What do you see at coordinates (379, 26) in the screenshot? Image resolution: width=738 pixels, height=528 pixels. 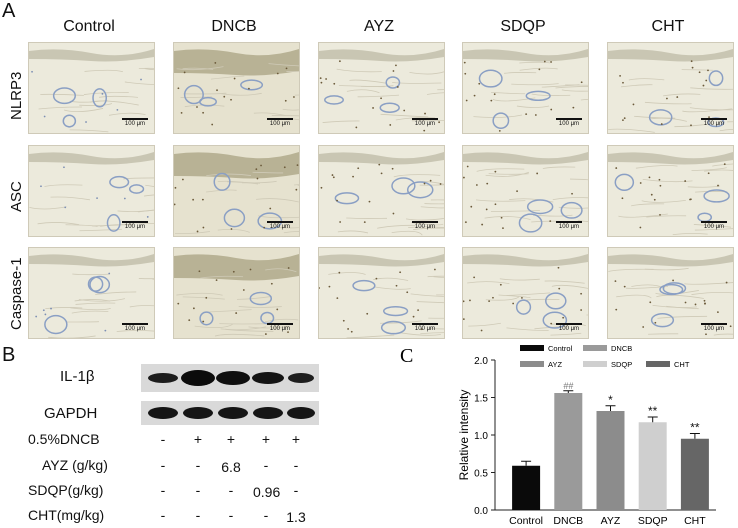 I see `column-header-ayz: AYZ` at bounding box center [379, 26].